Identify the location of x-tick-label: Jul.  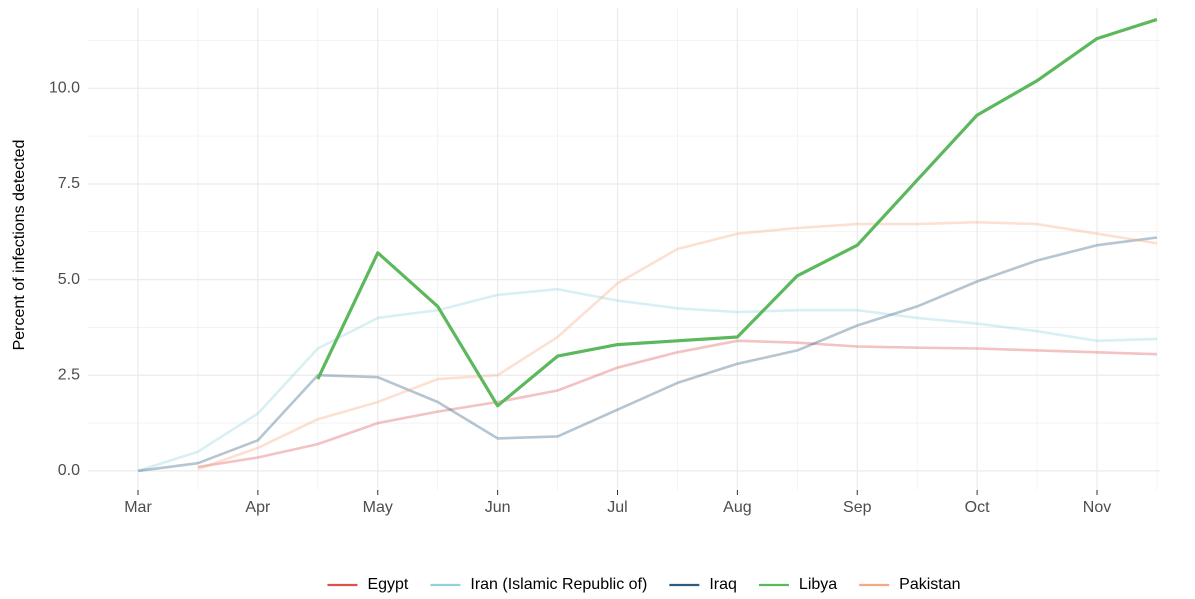
(617, 507).